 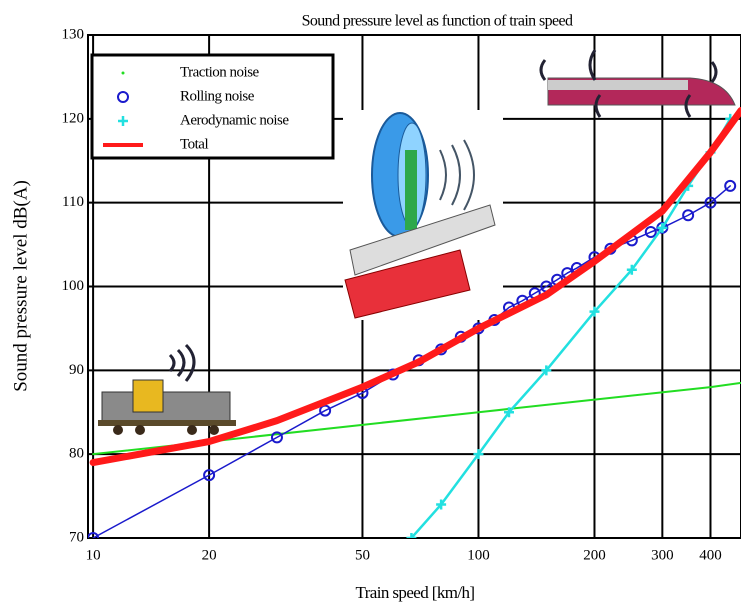 What do you see at coordinates (73, 34) in the screenshot?
I see `y-tick-label: 130` at bounding box center [73, 34].